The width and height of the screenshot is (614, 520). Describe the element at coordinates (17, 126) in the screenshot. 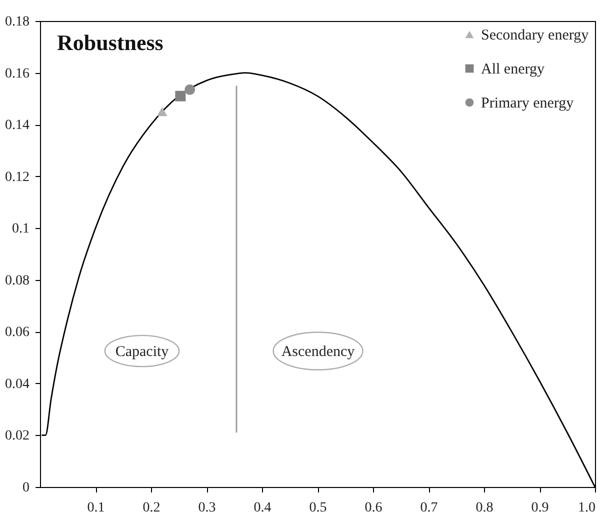

I see `y-tick-label: 0.14` at that location.